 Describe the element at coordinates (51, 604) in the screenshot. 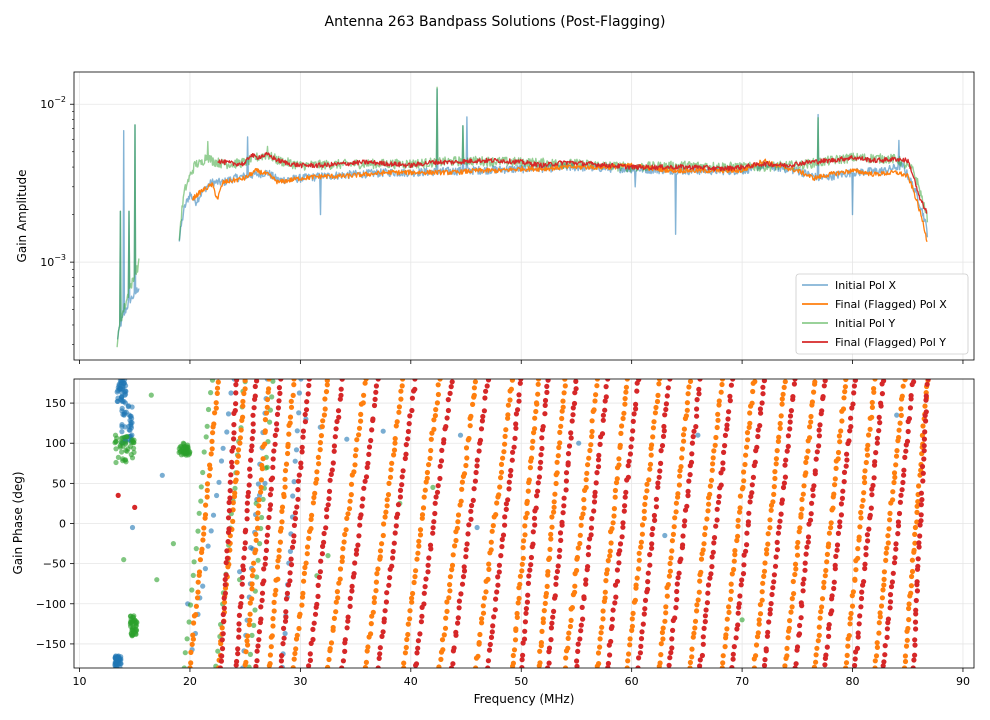

I see `phase-y-tick-label: −100` at that location.